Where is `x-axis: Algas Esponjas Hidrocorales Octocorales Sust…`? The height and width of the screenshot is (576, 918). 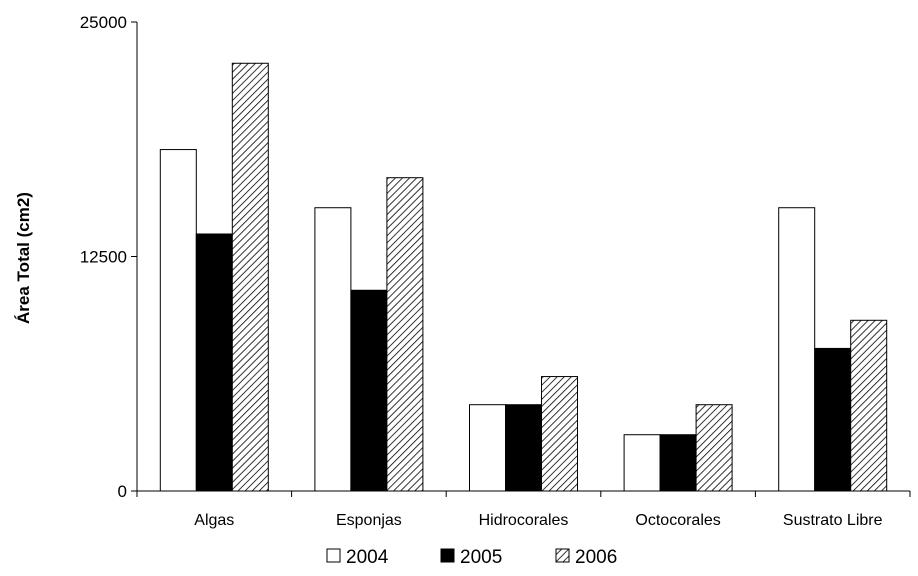
x-axis: Algas Esponjas Hidrocorales Octocorales Sust… is located at coordinates (523, 509).